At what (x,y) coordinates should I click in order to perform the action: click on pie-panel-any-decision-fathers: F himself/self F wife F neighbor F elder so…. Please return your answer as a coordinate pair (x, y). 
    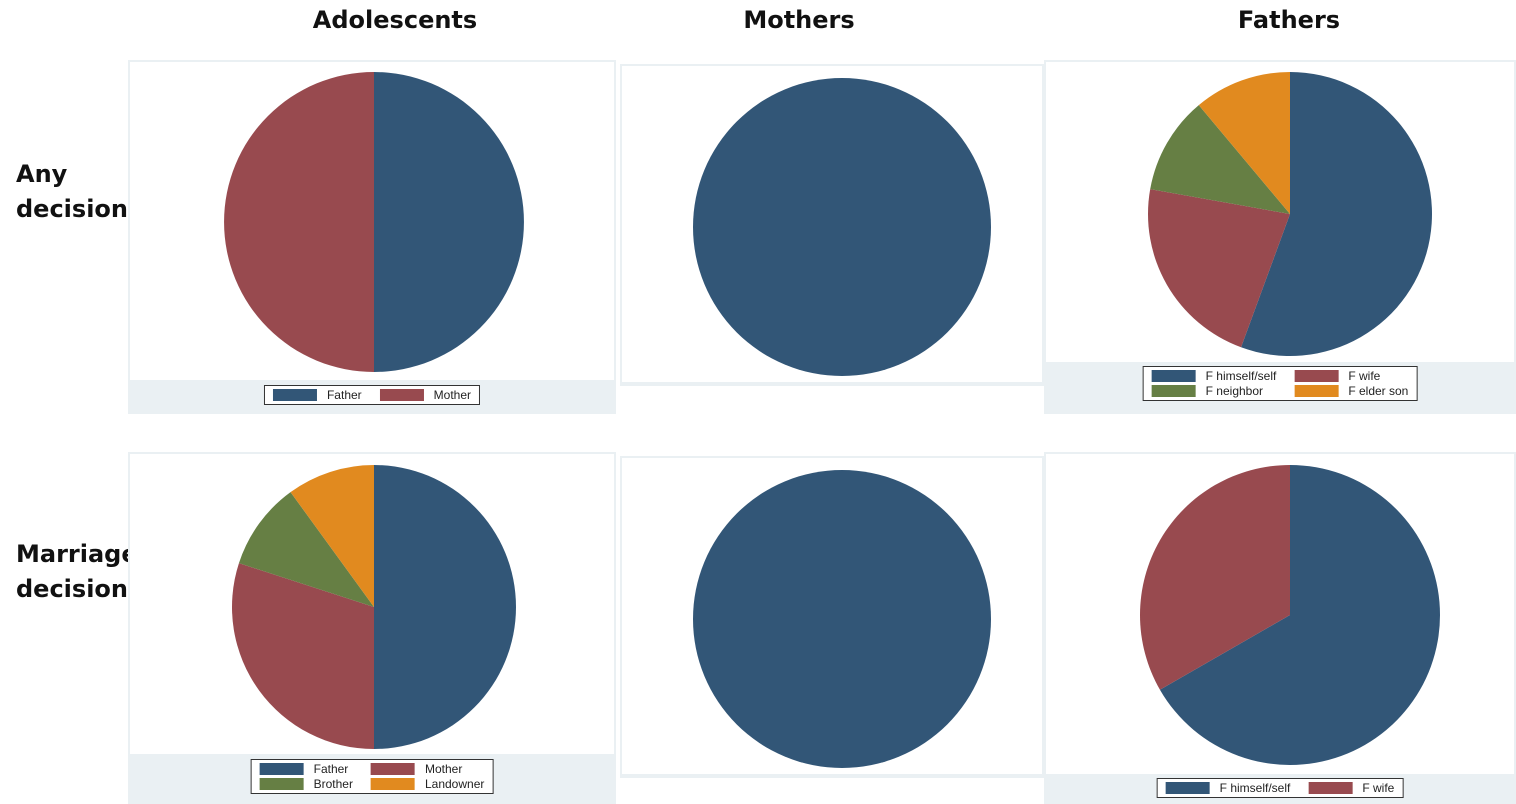
    Looking at the image, I should click on (1280, 237).